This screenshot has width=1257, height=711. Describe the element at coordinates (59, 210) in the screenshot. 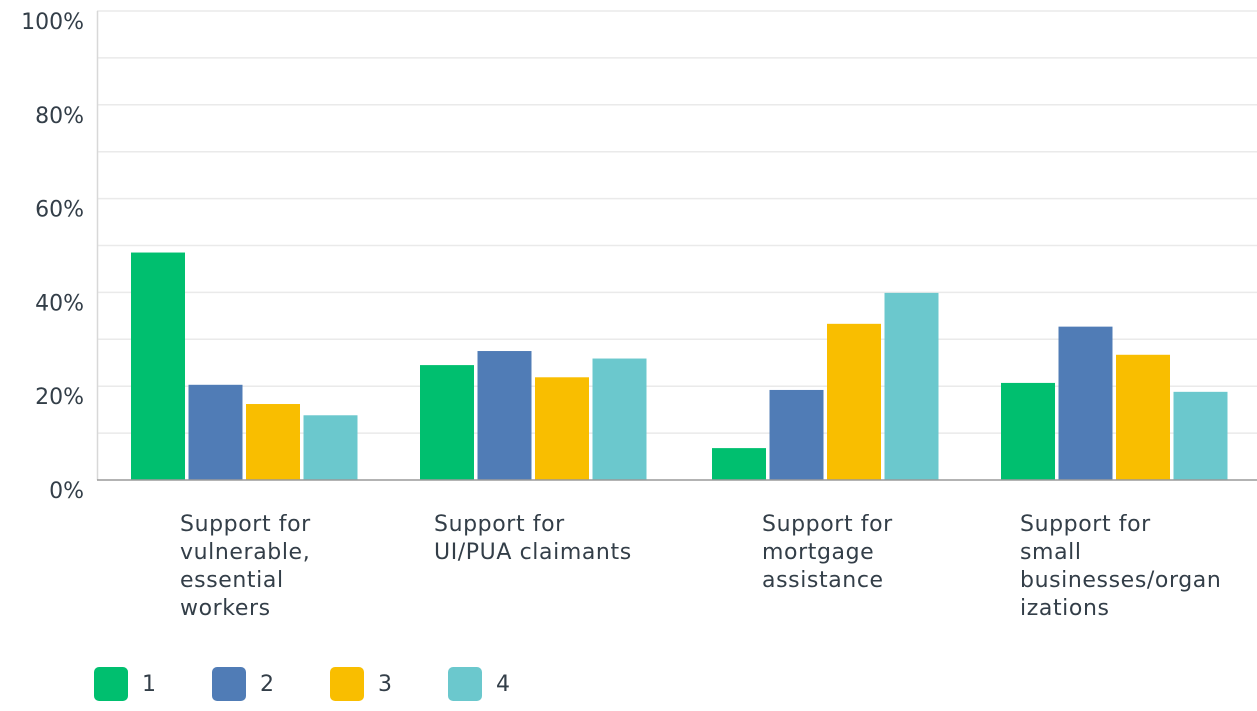

I see `y-tick-label: 60%` at that location.